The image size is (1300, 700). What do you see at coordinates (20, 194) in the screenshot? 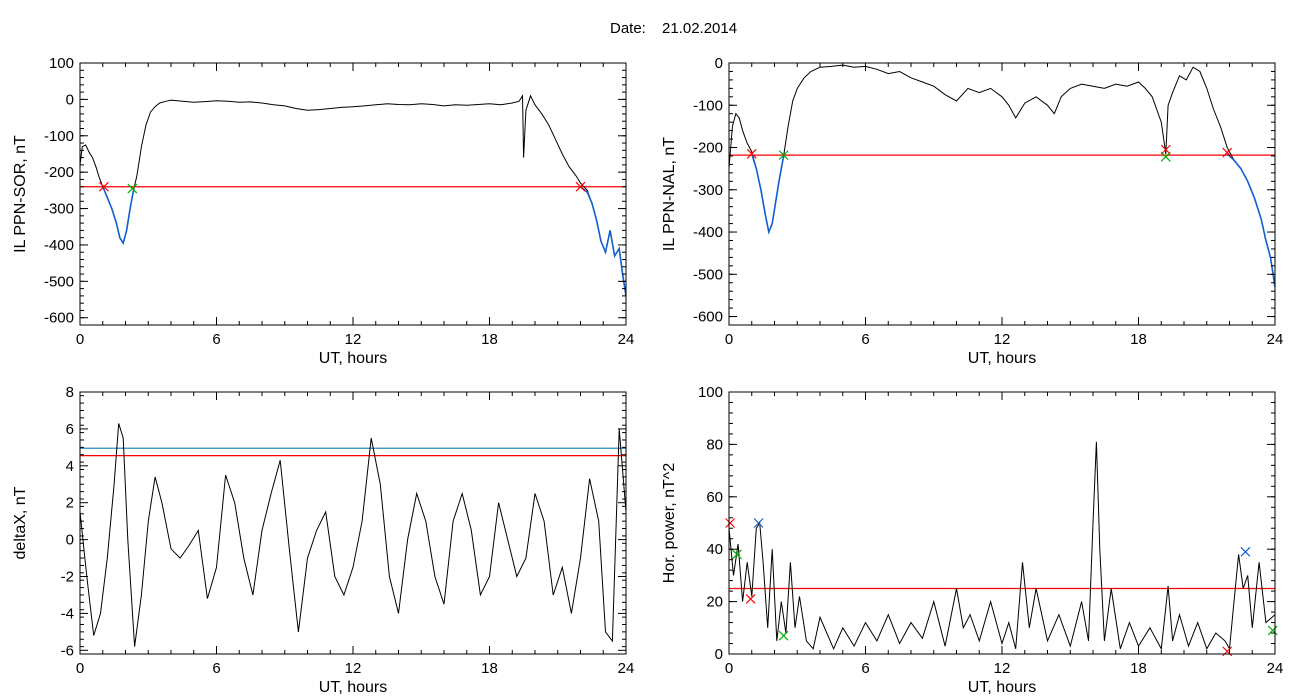
I see `y-axis-label: IL PPN-SOR, nT` at bounding box center [20, 194].